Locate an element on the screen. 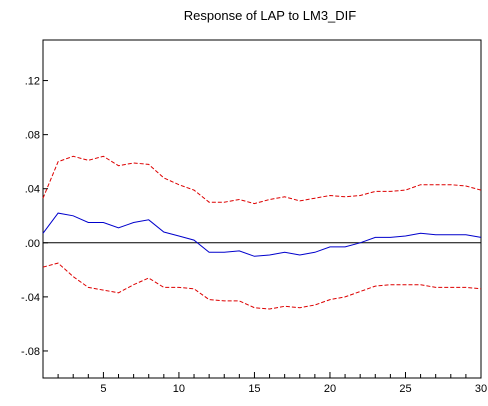 The image size is (488, 406). y-tick-label: .04 is located at coordinates (32, 190).